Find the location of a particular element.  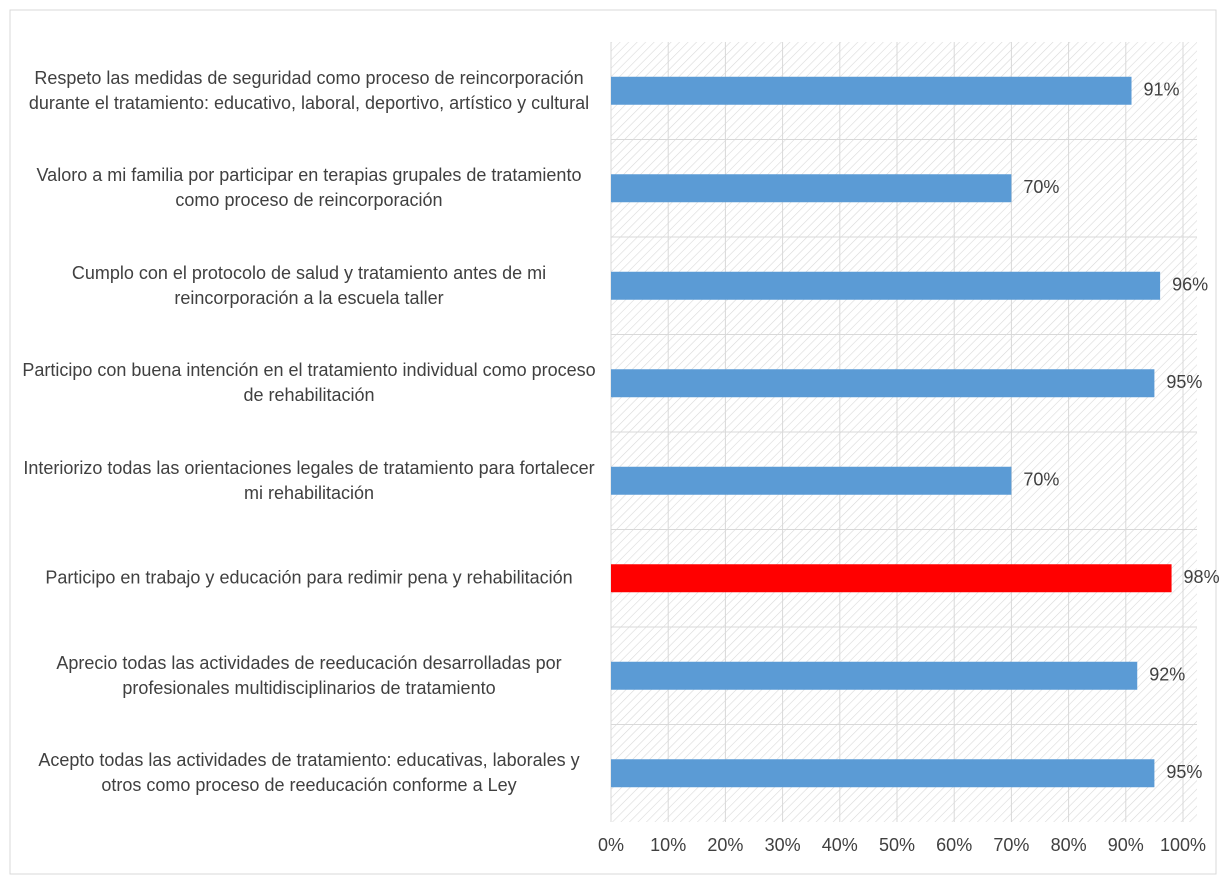

x-tick-label: 60% is located at coordinates (954, 845).